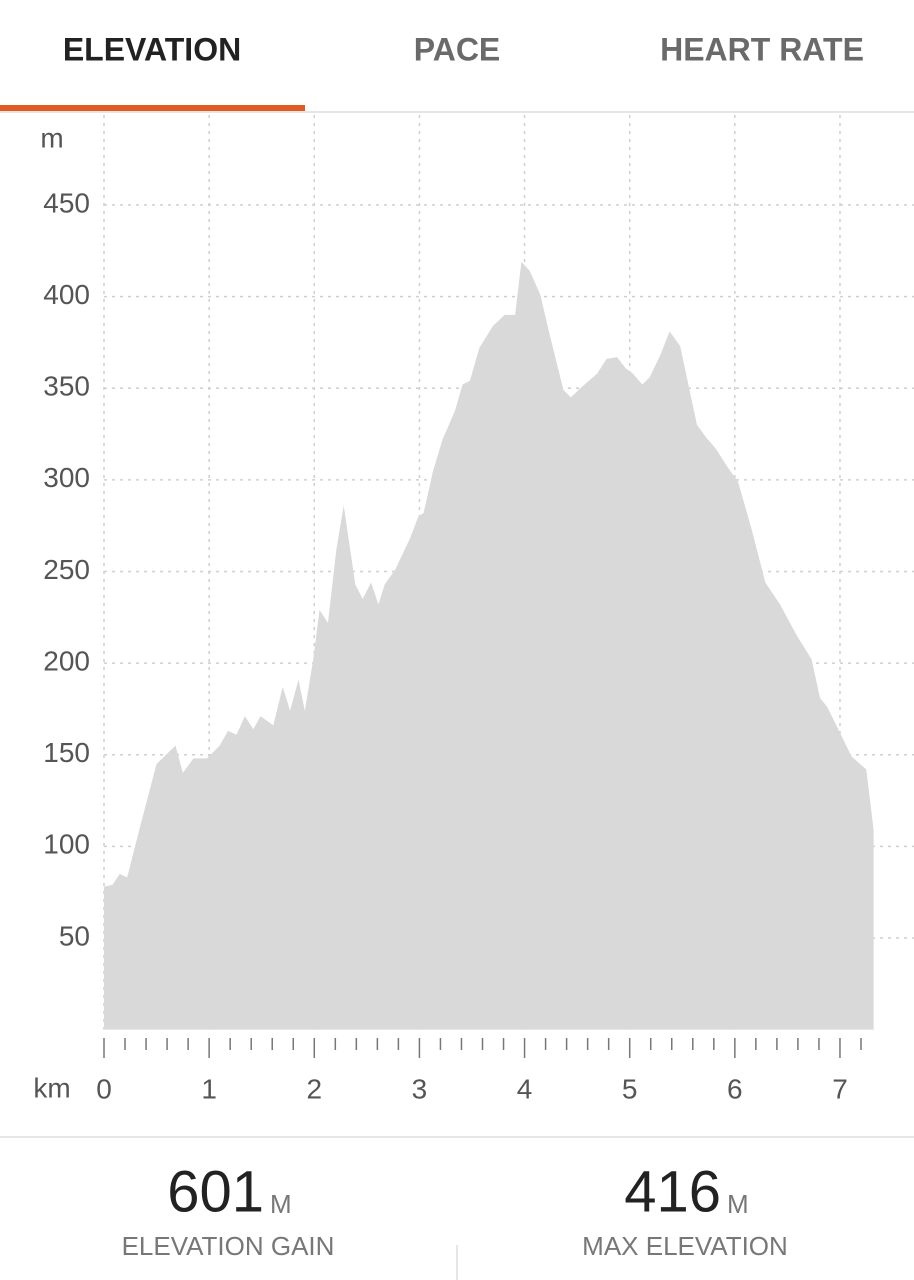  I want to click on stat-label: MAX ELEVATION, so click(685, 1246).